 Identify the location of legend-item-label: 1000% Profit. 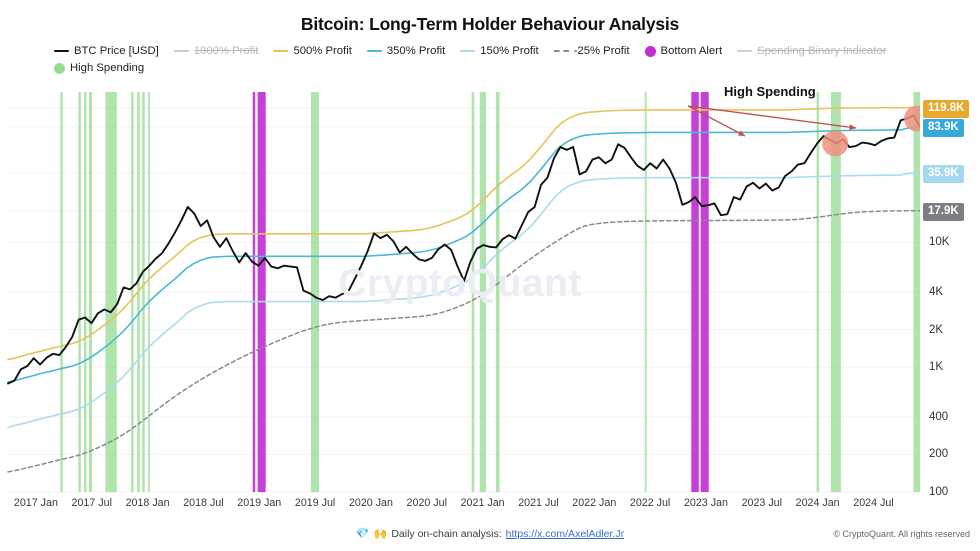
(226, 51).